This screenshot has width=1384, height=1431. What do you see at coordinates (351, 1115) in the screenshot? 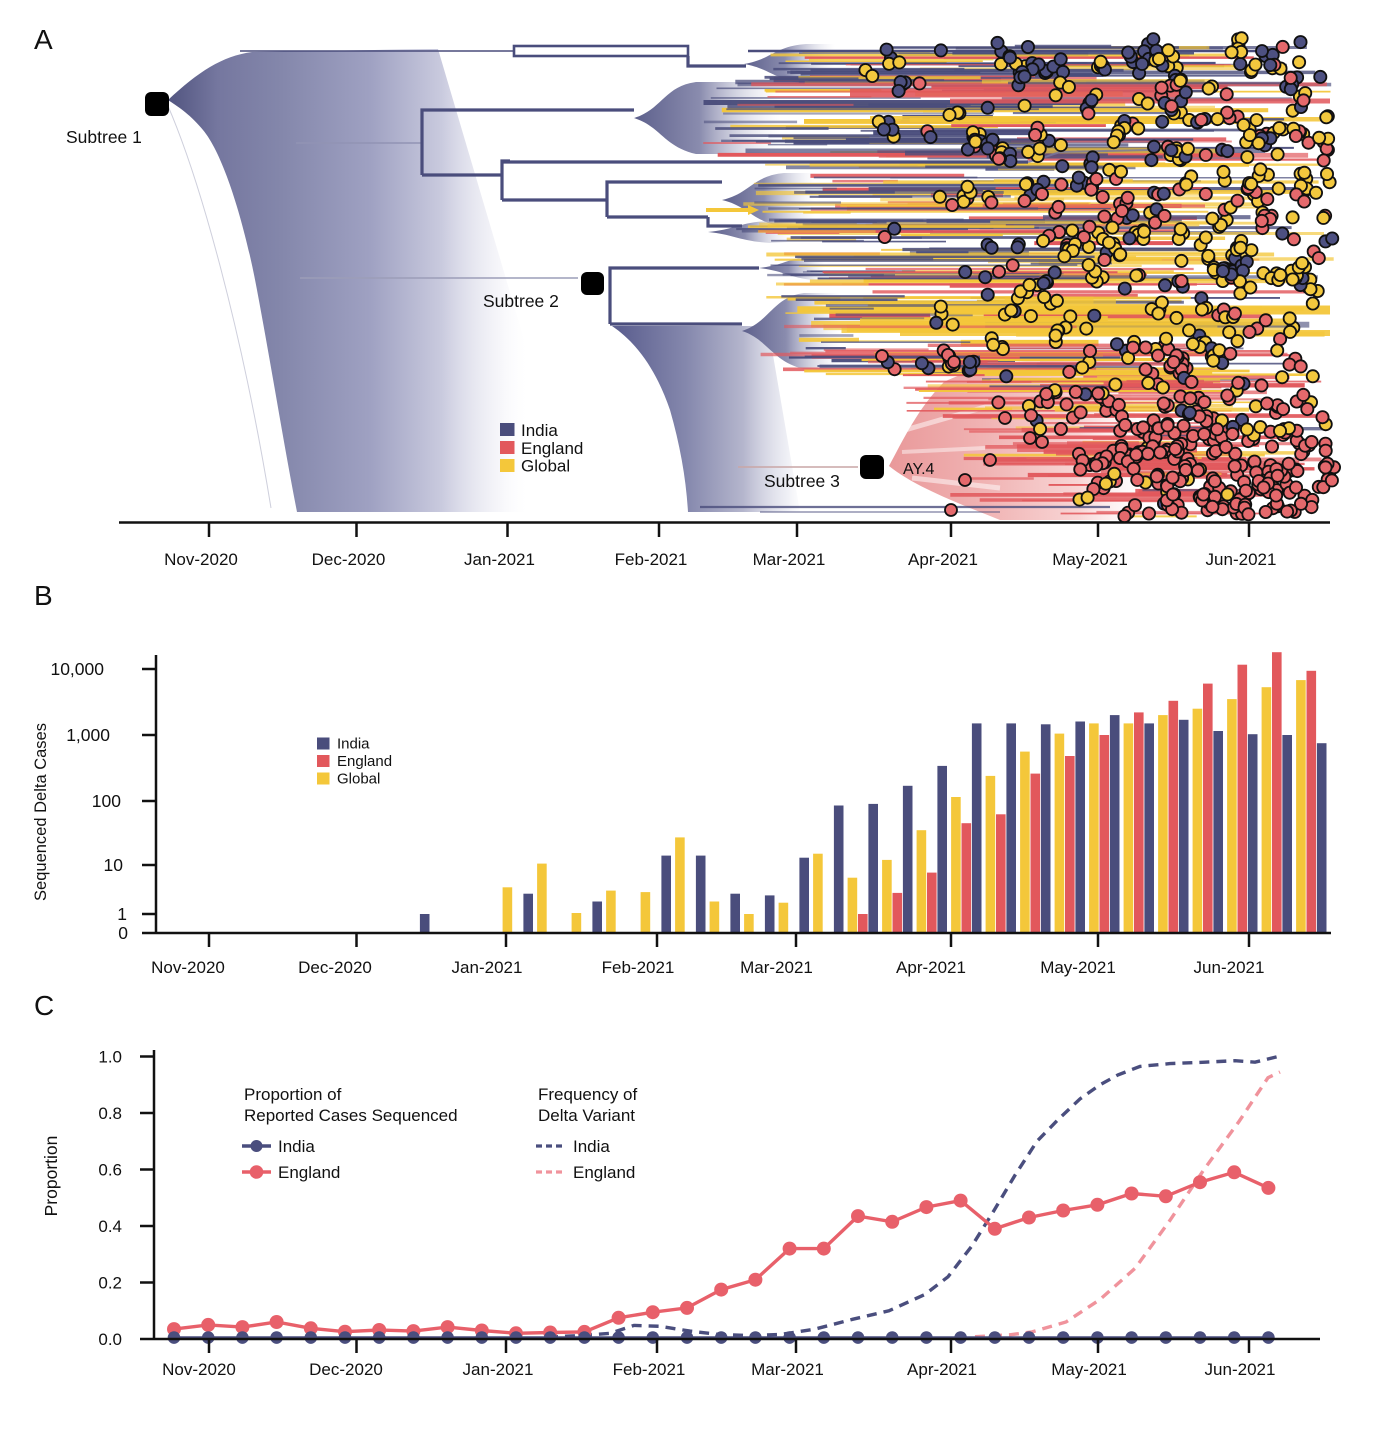
I see `svg-text: Reported Cases Sequenced` at bounding box center [351, 1115].